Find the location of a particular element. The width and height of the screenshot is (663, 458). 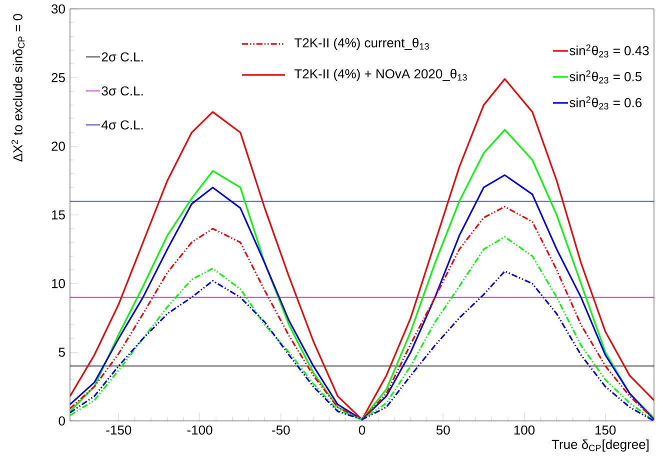

y-axis-title: ΔΧ$^{2}$ to exclude sinδ$_{CP}$ = 0 is located at coordinates (18, 88).